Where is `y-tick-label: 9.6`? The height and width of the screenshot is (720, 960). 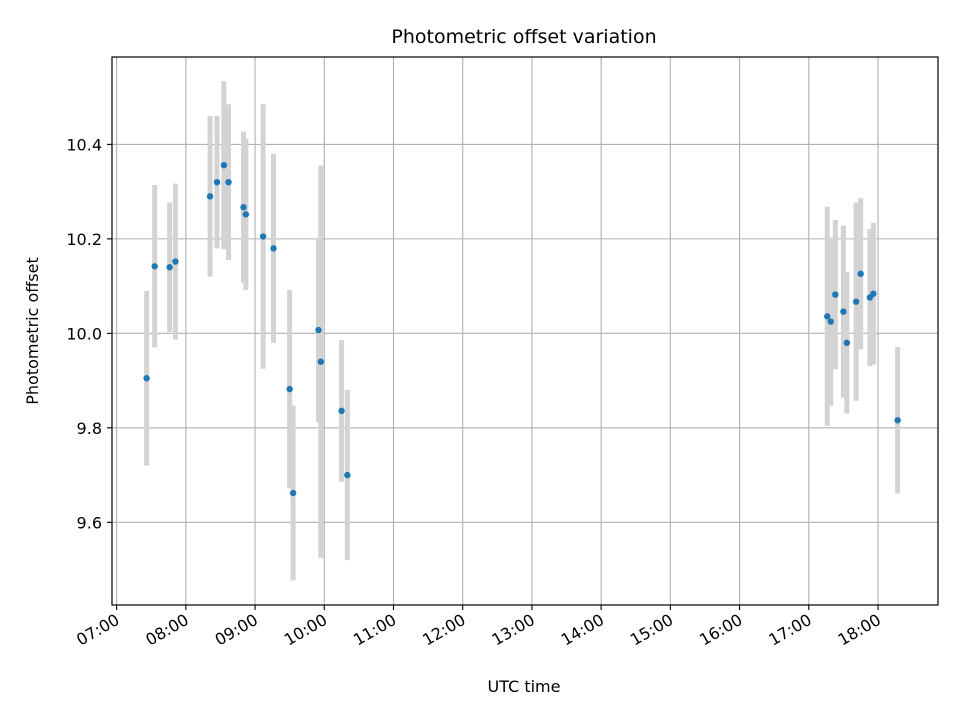 y-tick-label: 9.6 is located at coordinates (89, 522).